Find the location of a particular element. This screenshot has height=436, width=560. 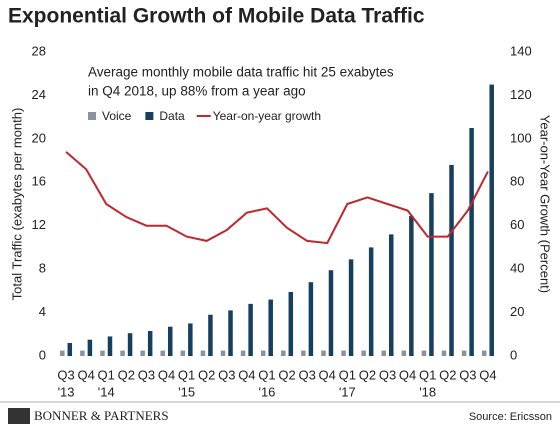

y-tick-label: 28 is located at coordinates (39, 50).